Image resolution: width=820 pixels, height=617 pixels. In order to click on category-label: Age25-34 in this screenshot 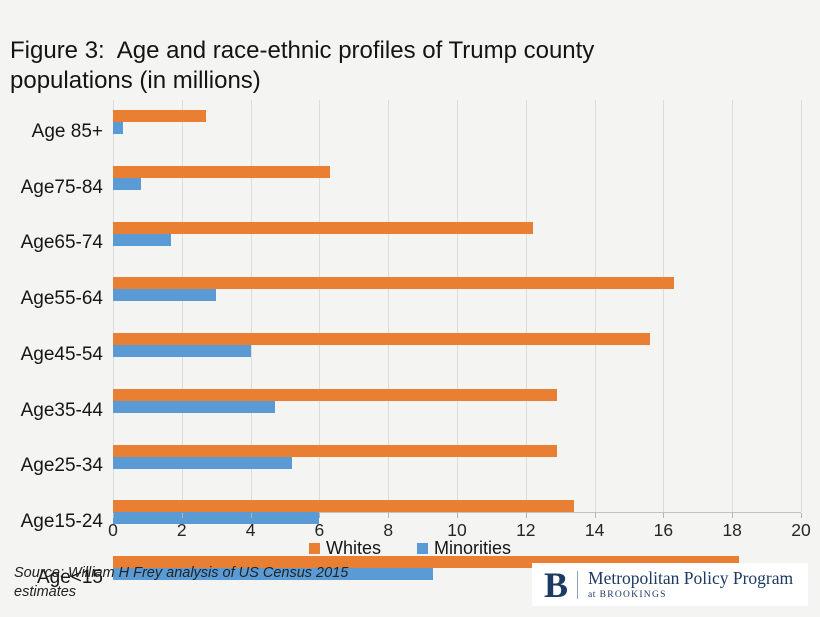, I will do `click(61, 466)`.